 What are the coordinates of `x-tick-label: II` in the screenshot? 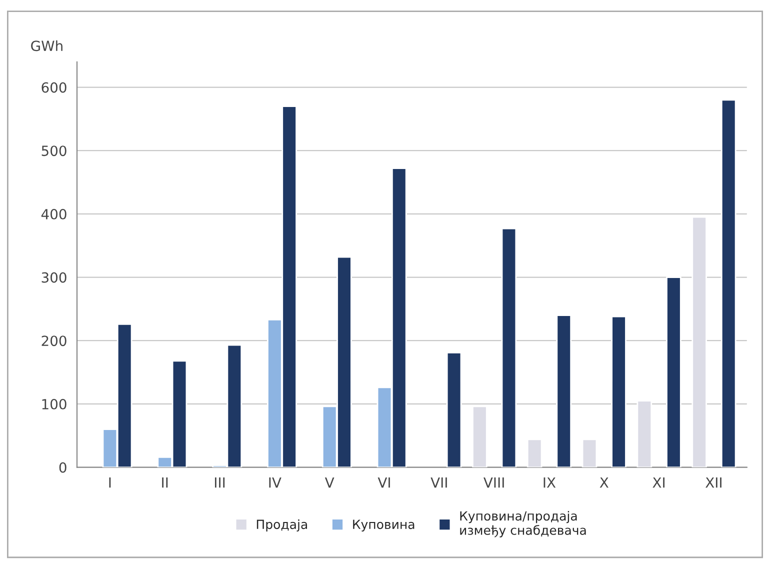 It's located at (165, 482).